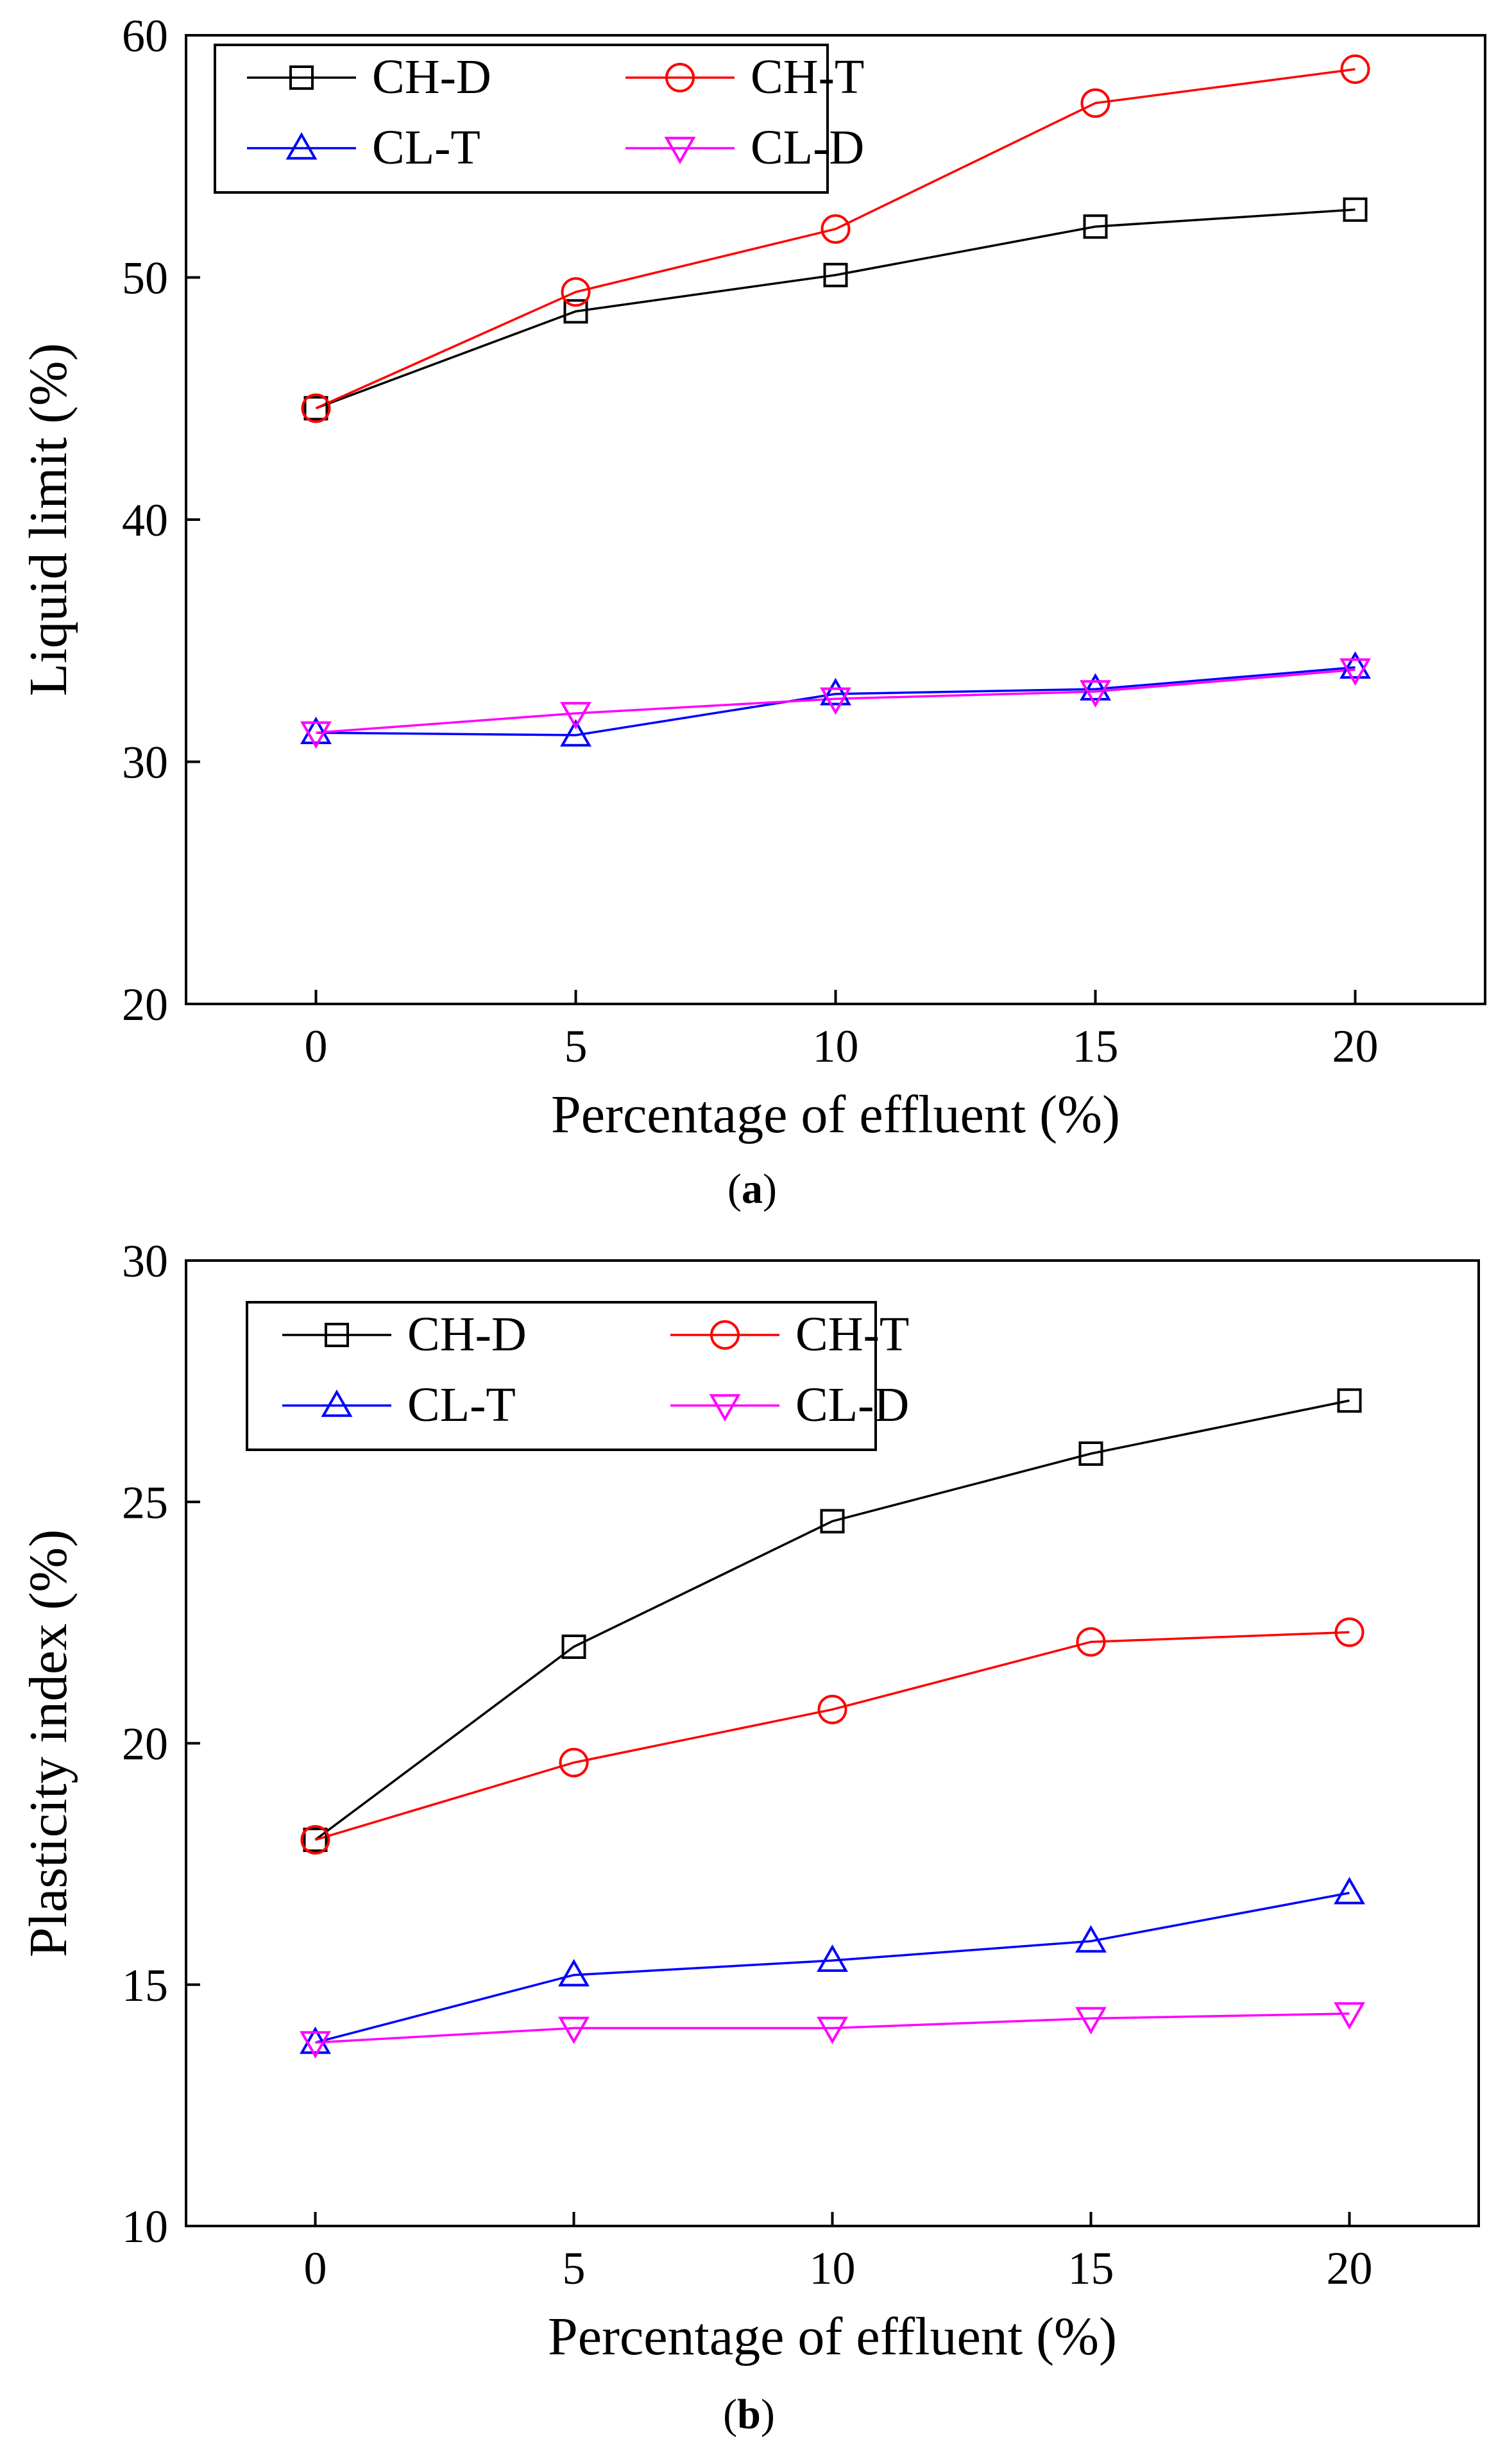 This screenshot has width=1505, height=2464. What do you see at coordinates (145, 1503) in the screenshot?
I see `y-tick-label: 25` at bounding box center [145, 1503].